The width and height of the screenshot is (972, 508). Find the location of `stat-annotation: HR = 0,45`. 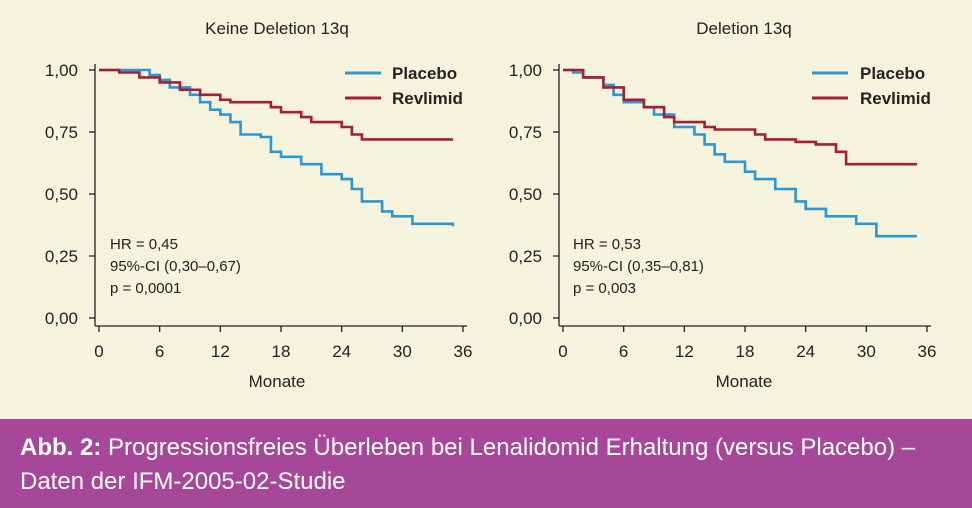

stat-annotation: HR = 0,45 is located at coordinates (144, 244).